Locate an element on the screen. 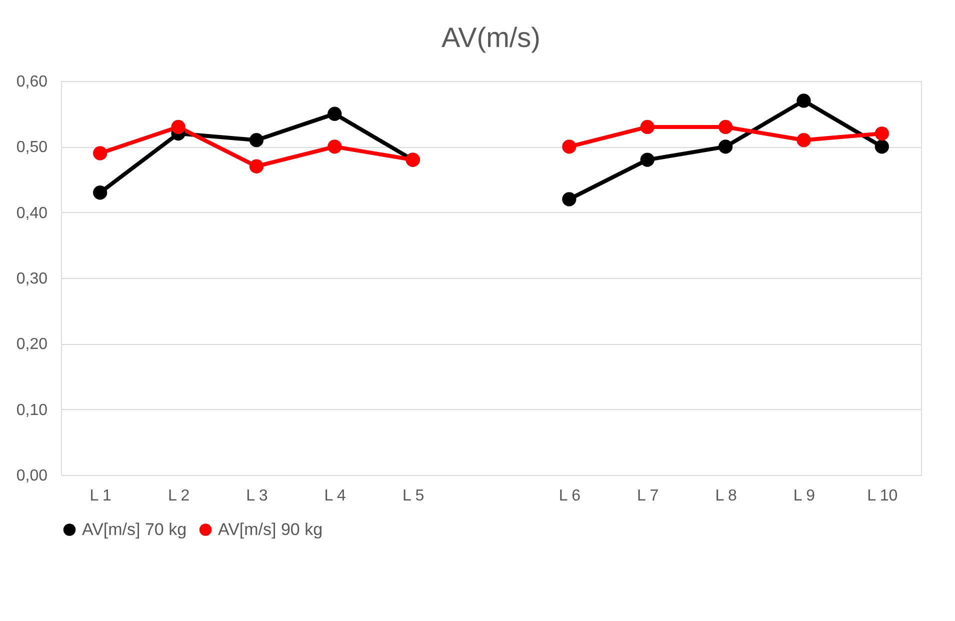  legend-label: AV[m/s] 90 kg is located at coordinates (270, 529).